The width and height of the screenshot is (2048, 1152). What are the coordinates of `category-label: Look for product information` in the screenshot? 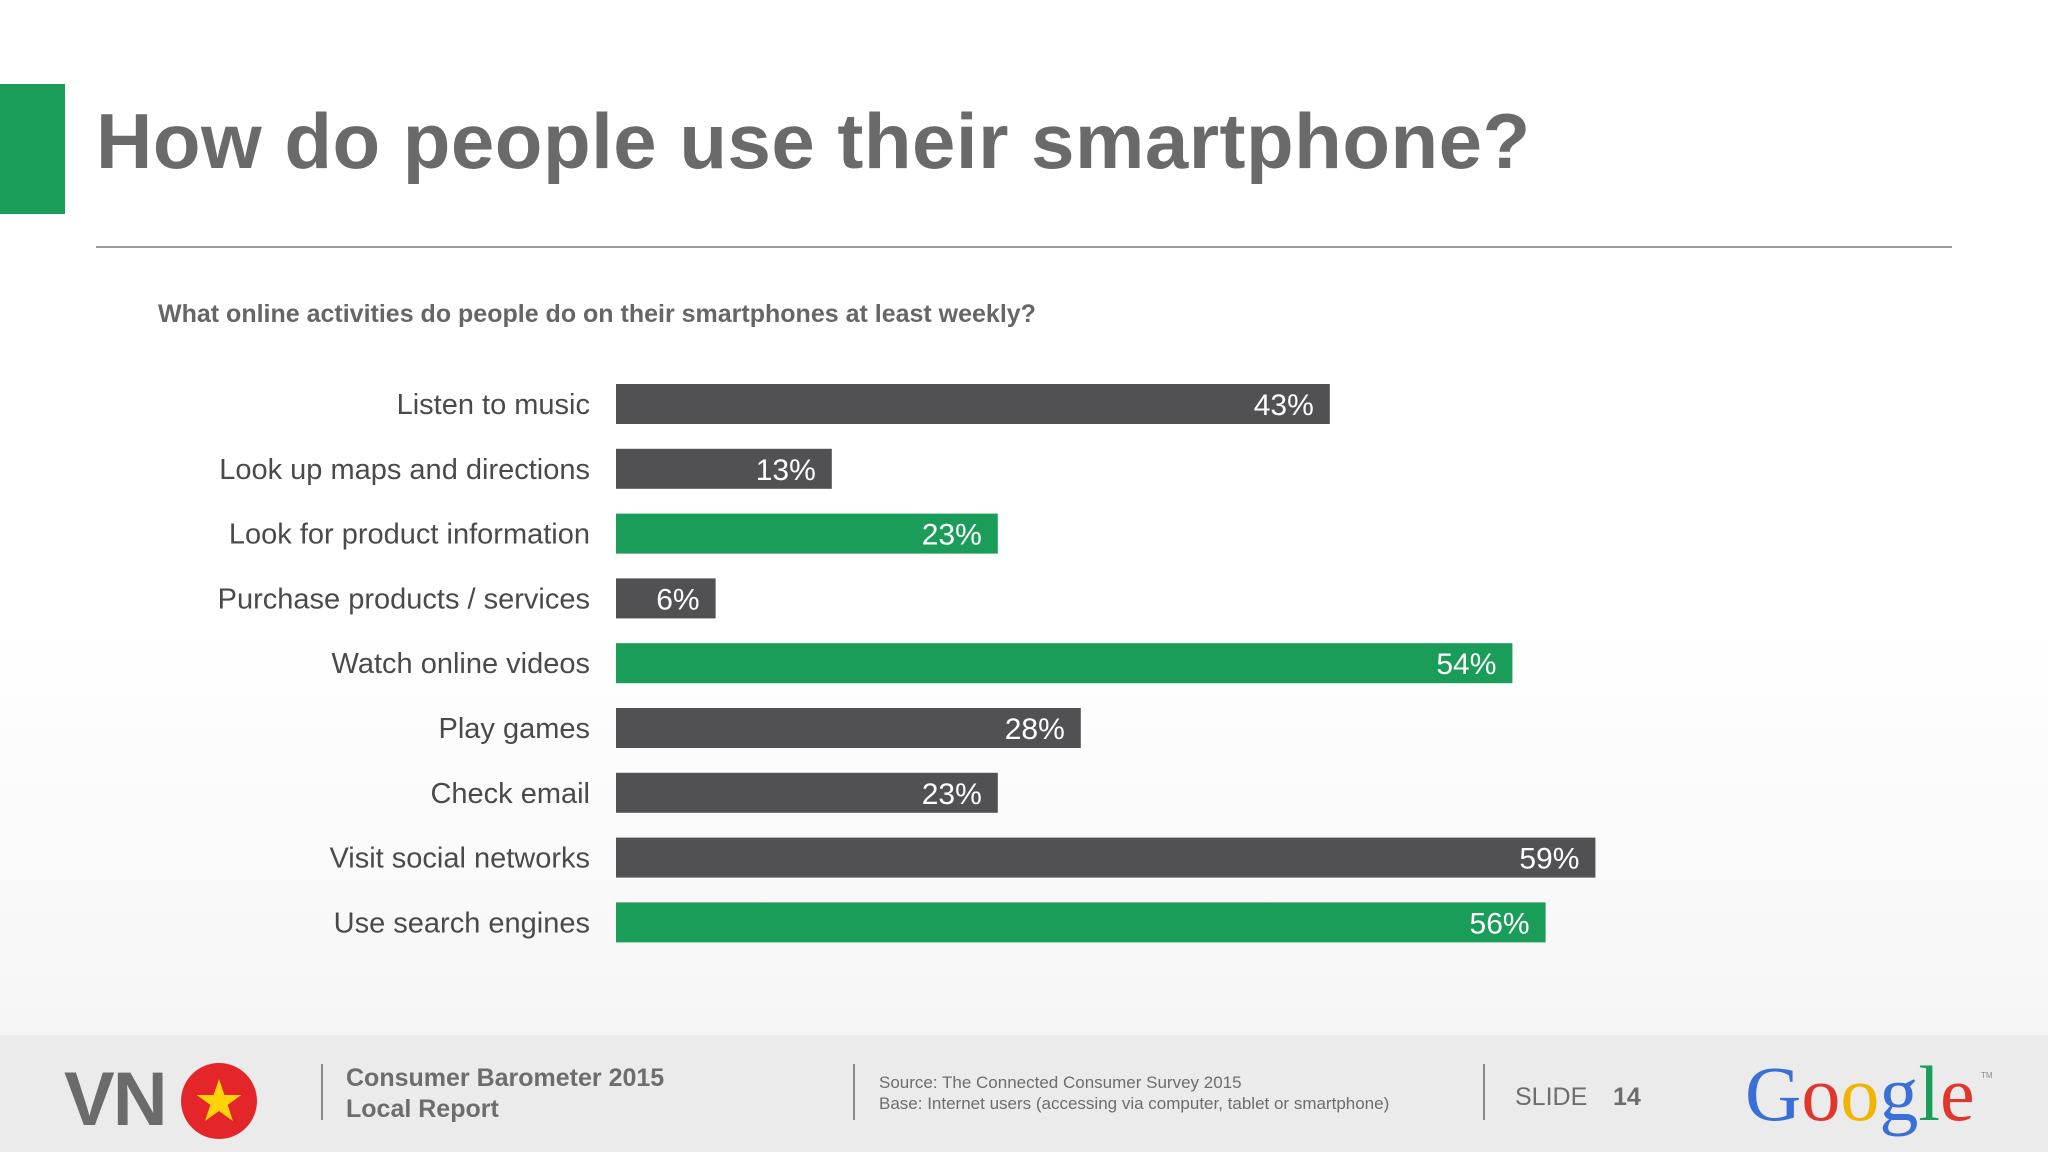 It's located at (409, 535).